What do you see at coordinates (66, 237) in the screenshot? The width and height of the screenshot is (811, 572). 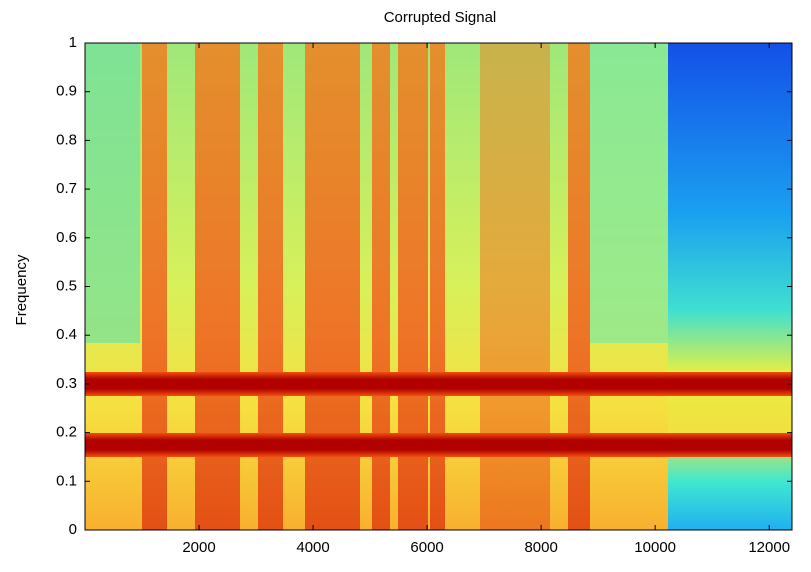 I see `y-tick-label: 0.6` at bounding box center [66, 237].